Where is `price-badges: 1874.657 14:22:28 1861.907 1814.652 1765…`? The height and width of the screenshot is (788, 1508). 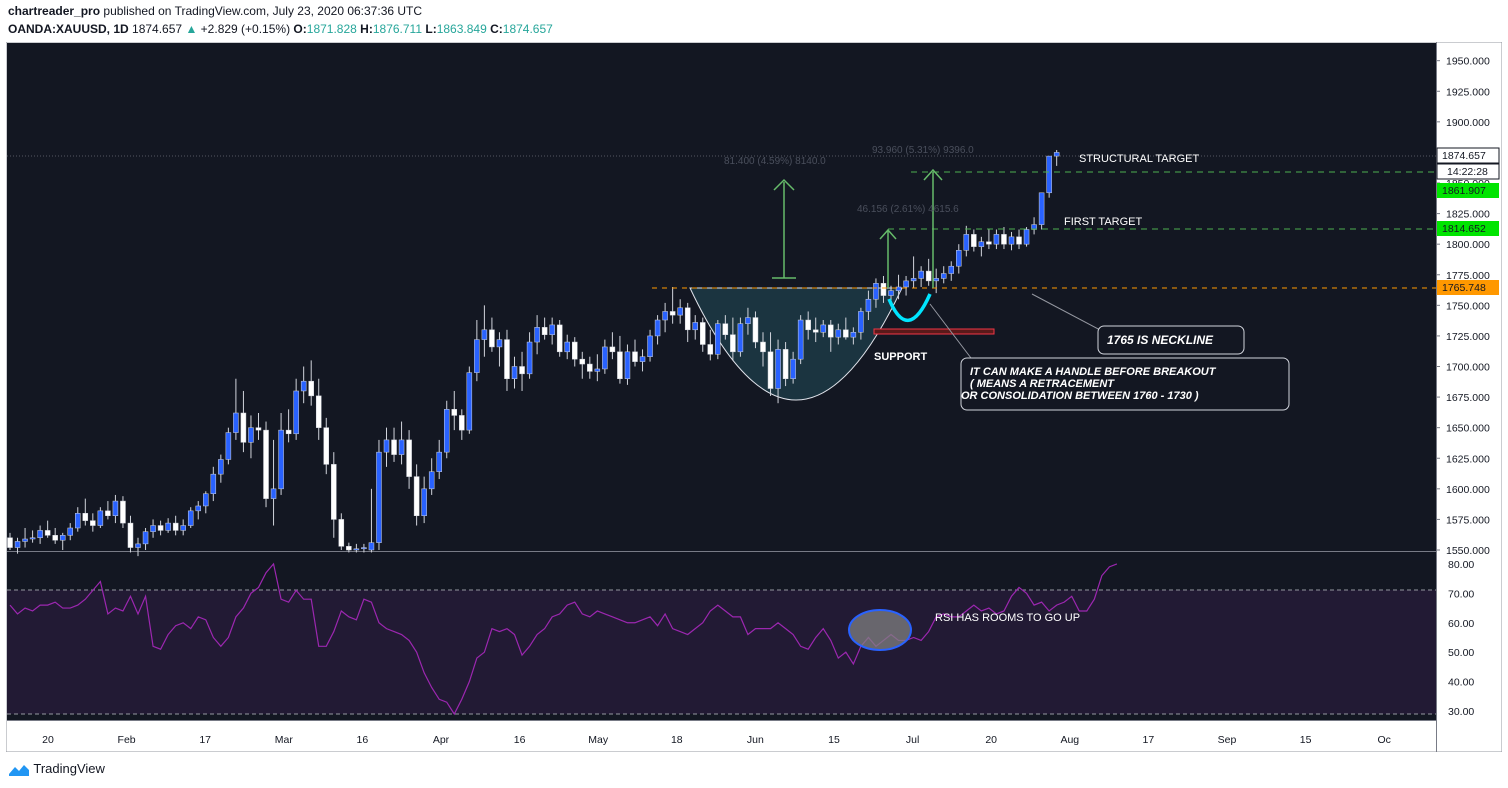 price-badges: 1874.657 14:22:28 1861.907 1814.652 1765… is located at coordinates (1468, 221).